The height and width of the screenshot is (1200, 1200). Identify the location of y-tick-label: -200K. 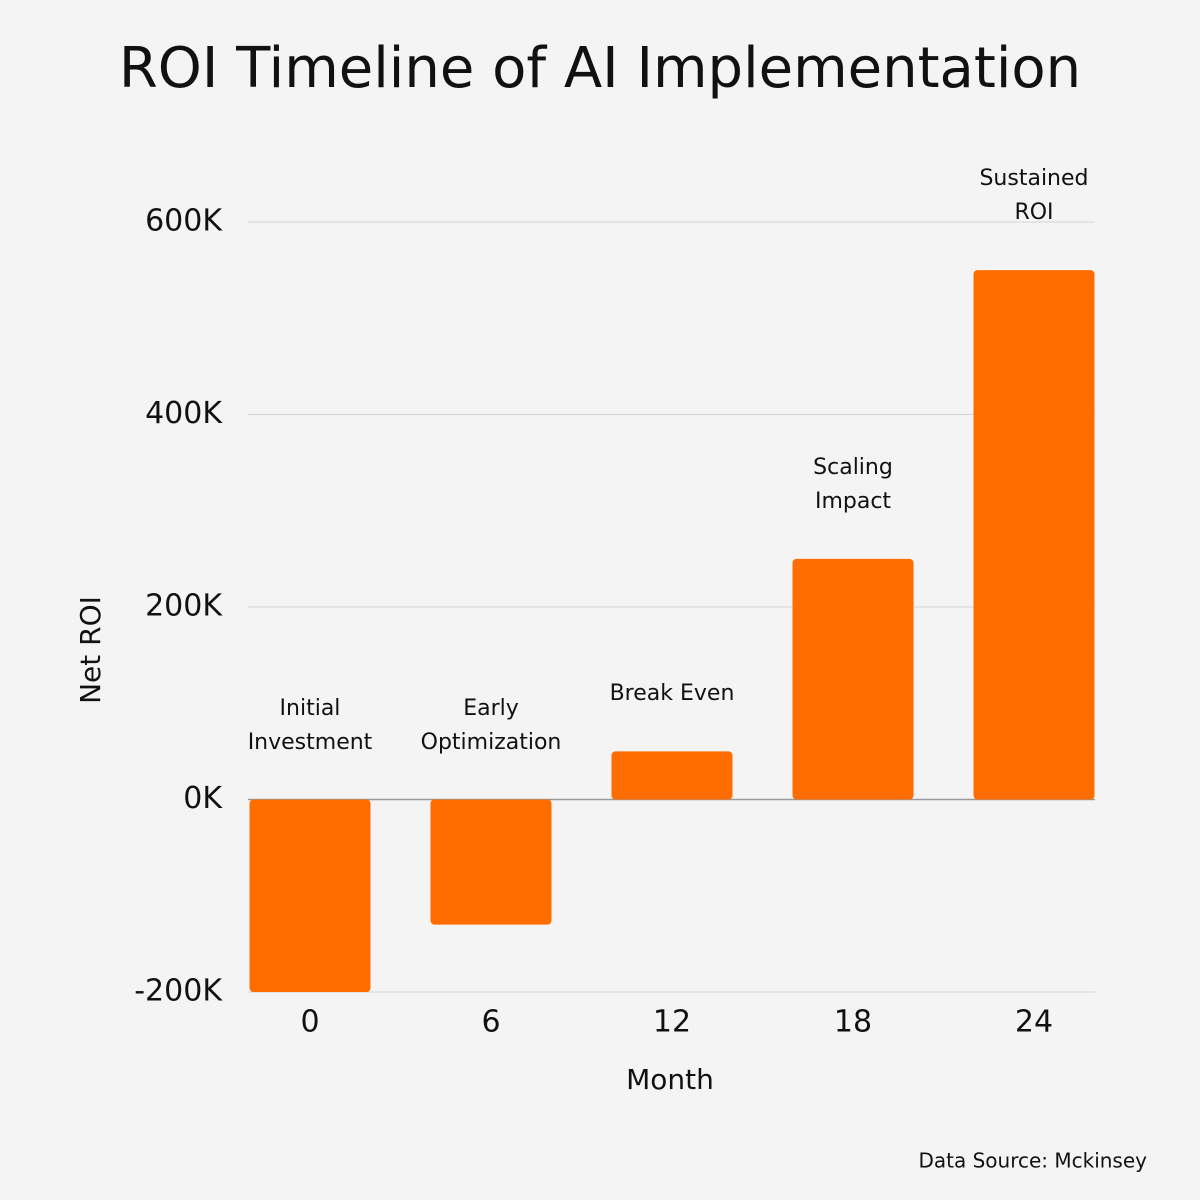
(178, 991).